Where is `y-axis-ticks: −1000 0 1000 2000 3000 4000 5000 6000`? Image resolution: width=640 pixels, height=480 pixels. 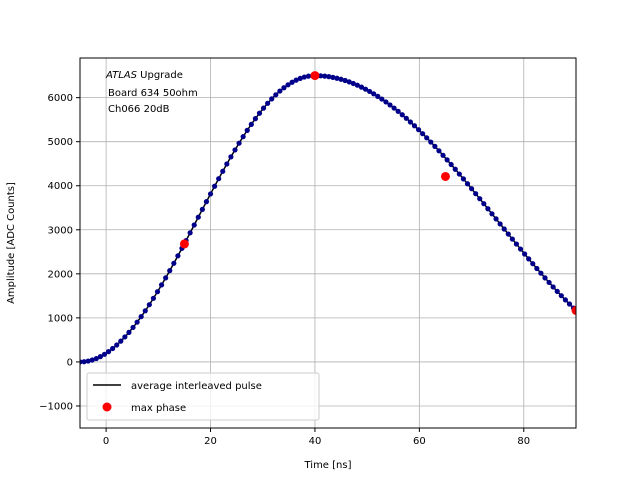 y-axis-ticks: −1000 0 1000 2000 3000 4000 5000 6000 is located at coordinates (59, 252).